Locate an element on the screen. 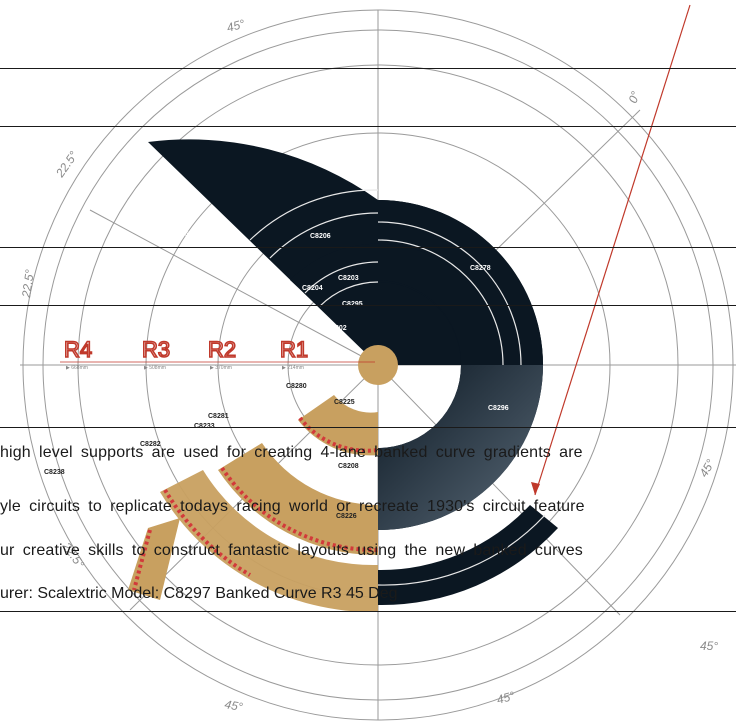  radius-label: R1 is located at coordinates (294, 349).